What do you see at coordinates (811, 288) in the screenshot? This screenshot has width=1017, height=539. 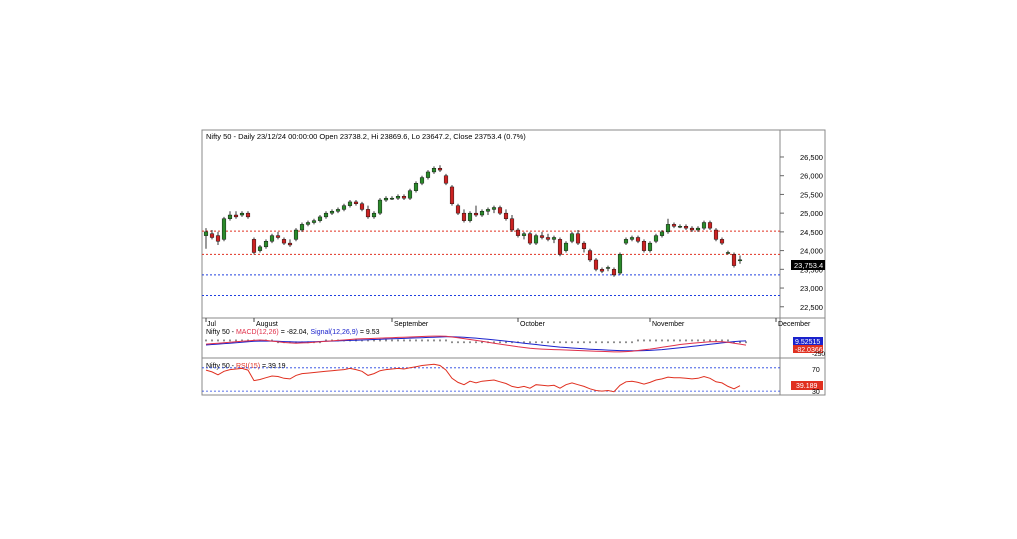 I see `y-tick-label: 23,000` at bounding box center [811, 288].